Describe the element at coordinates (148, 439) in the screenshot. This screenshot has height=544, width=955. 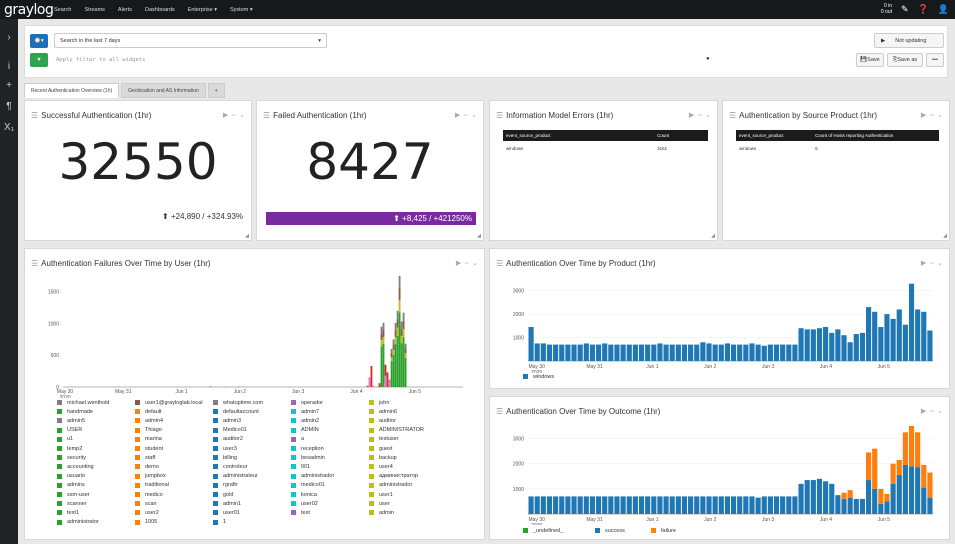
I see `legend-item: marina` at that location.